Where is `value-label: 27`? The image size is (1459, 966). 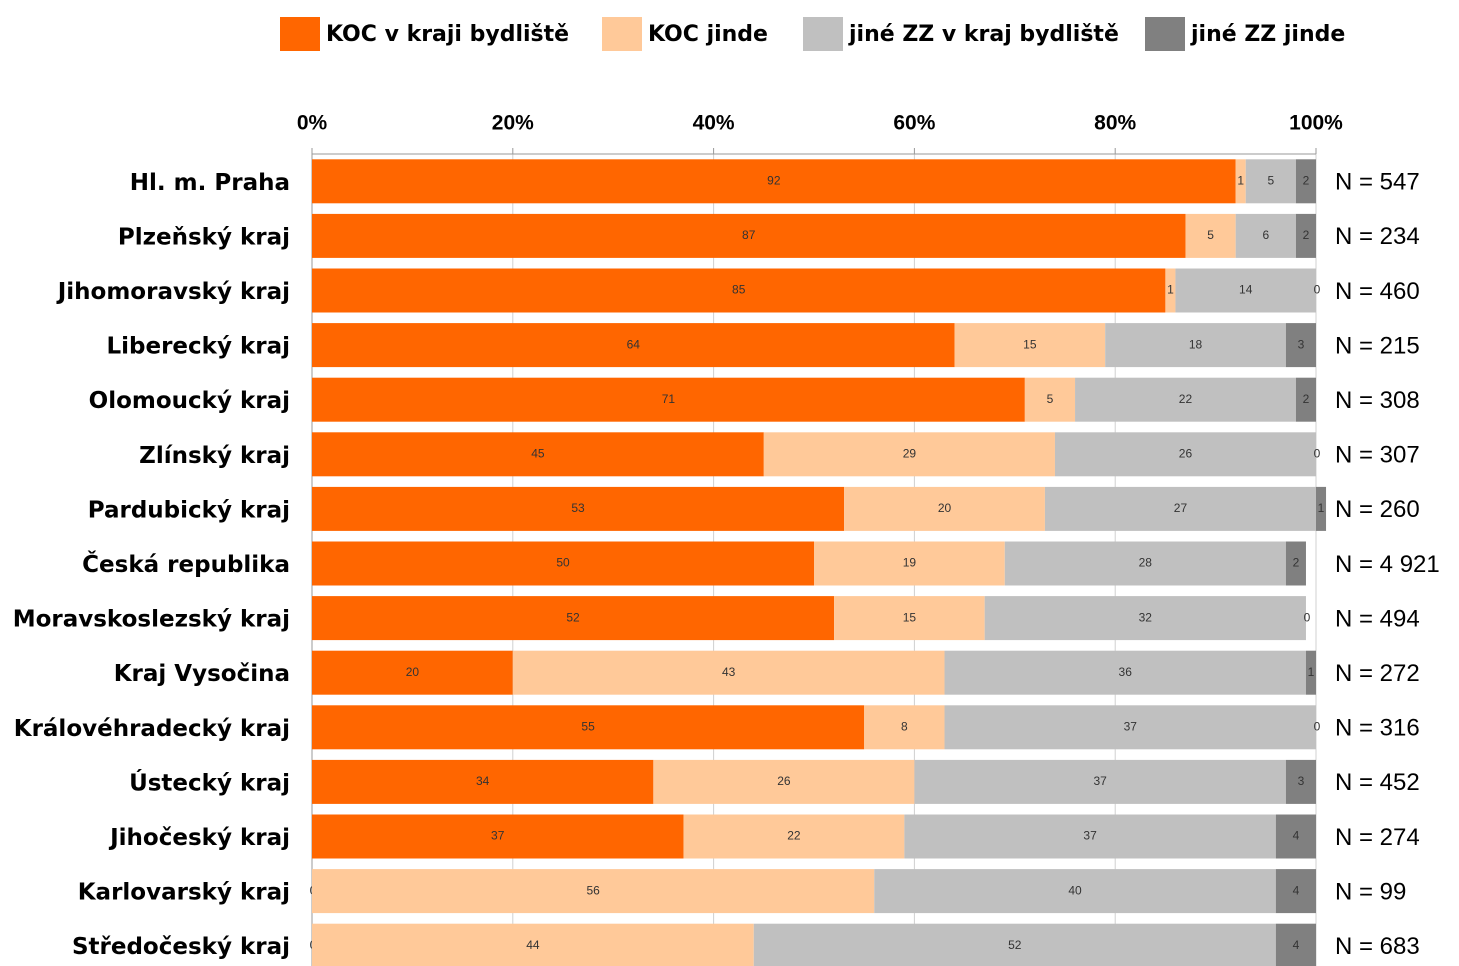
value-label: 27 is located at coordinates (1181, 508).